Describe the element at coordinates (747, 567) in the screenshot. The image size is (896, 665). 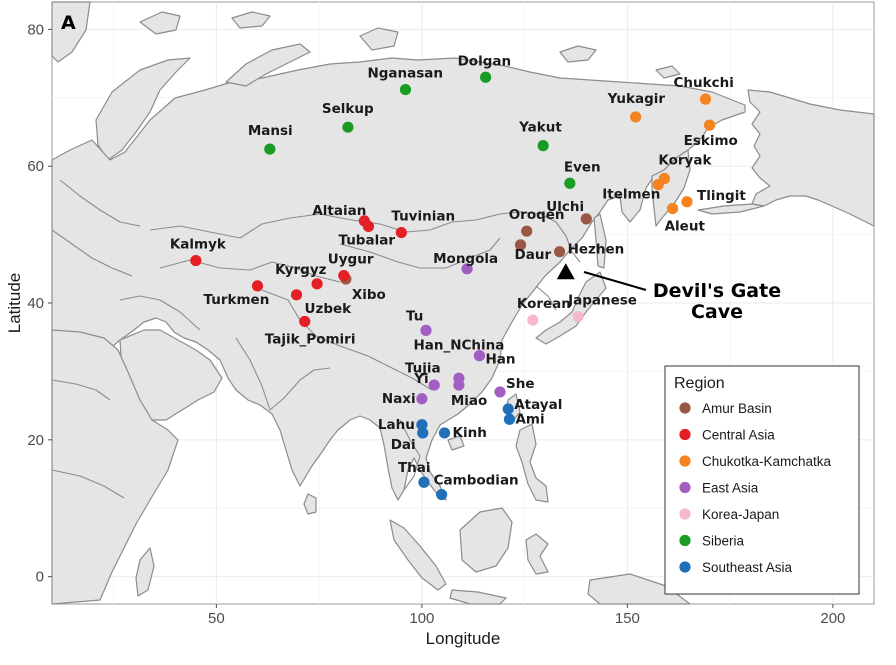
I see `legend-label: Southeast Asia` at that location.